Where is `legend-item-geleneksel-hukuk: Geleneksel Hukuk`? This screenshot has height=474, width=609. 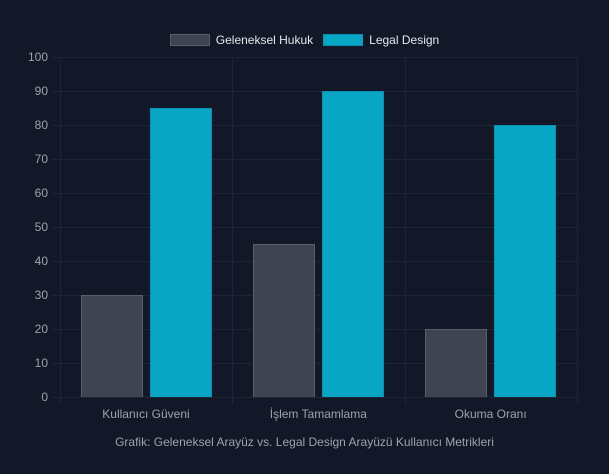
legend-item-geleneksel-hukuk: Geleneksel Hukuk is located at coordinates (241, 40).